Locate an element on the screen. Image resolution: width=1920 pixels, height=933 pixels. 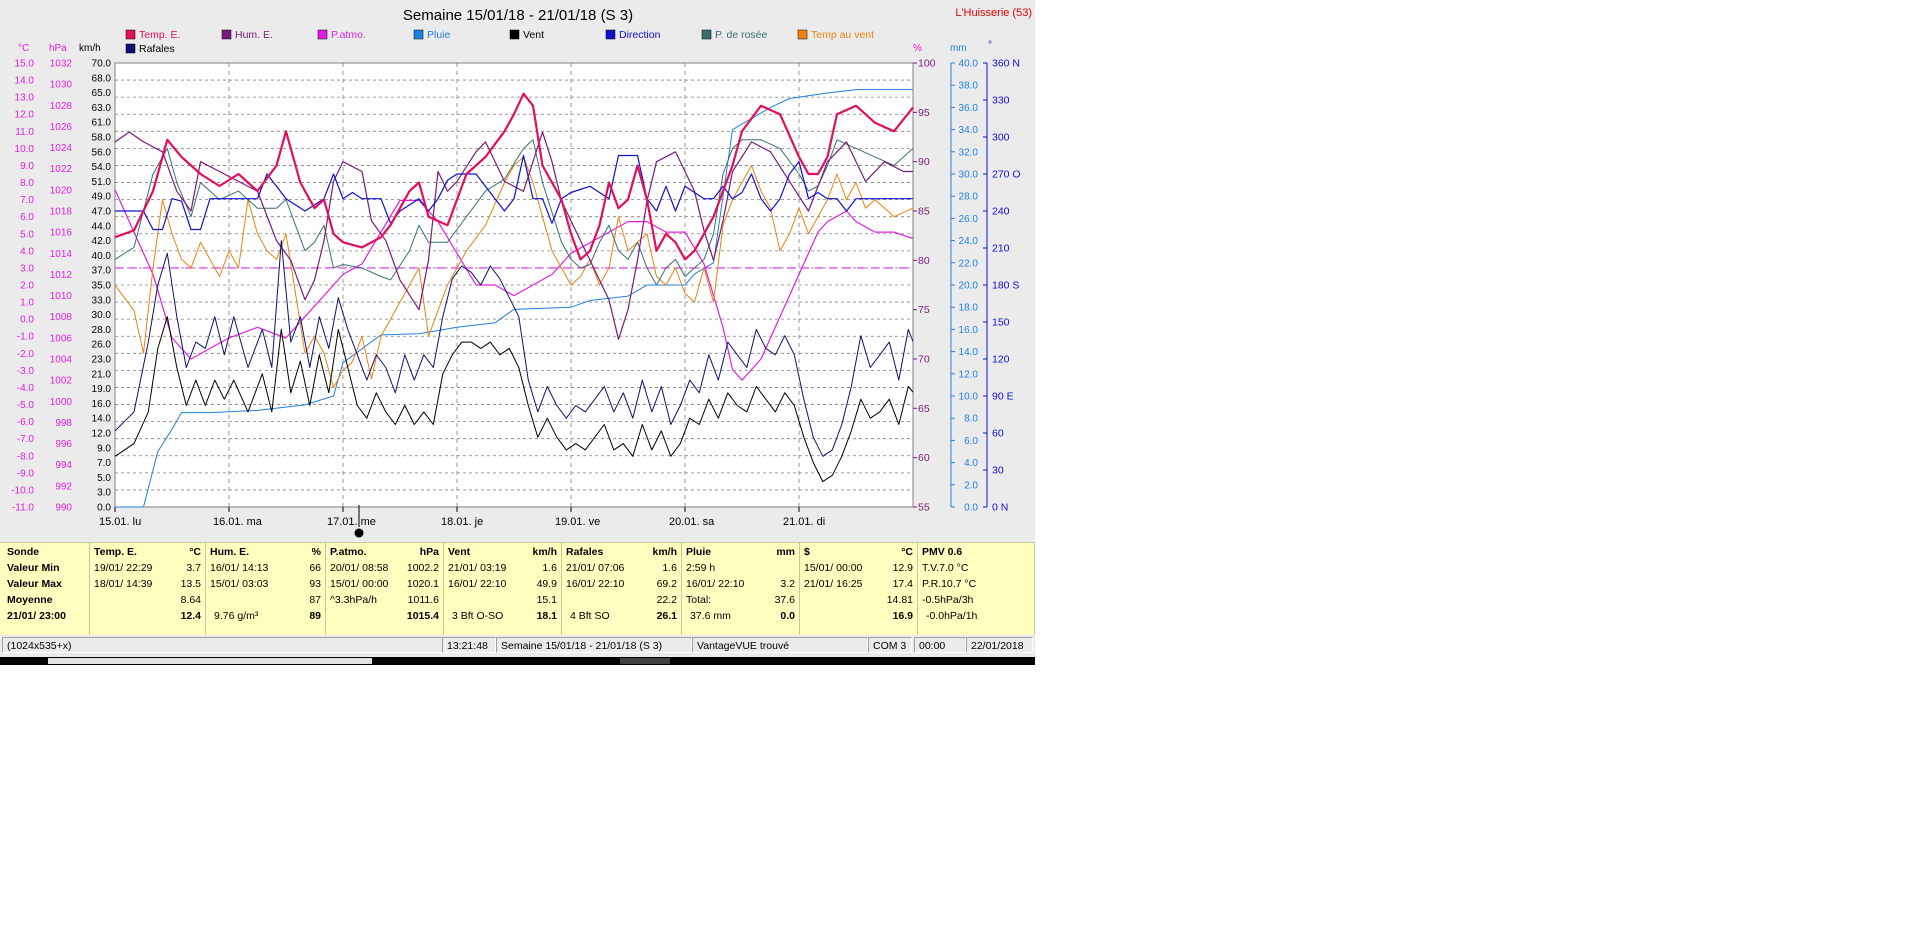
wind-tick-label: 44.0 is located at coordinates (102, 226).